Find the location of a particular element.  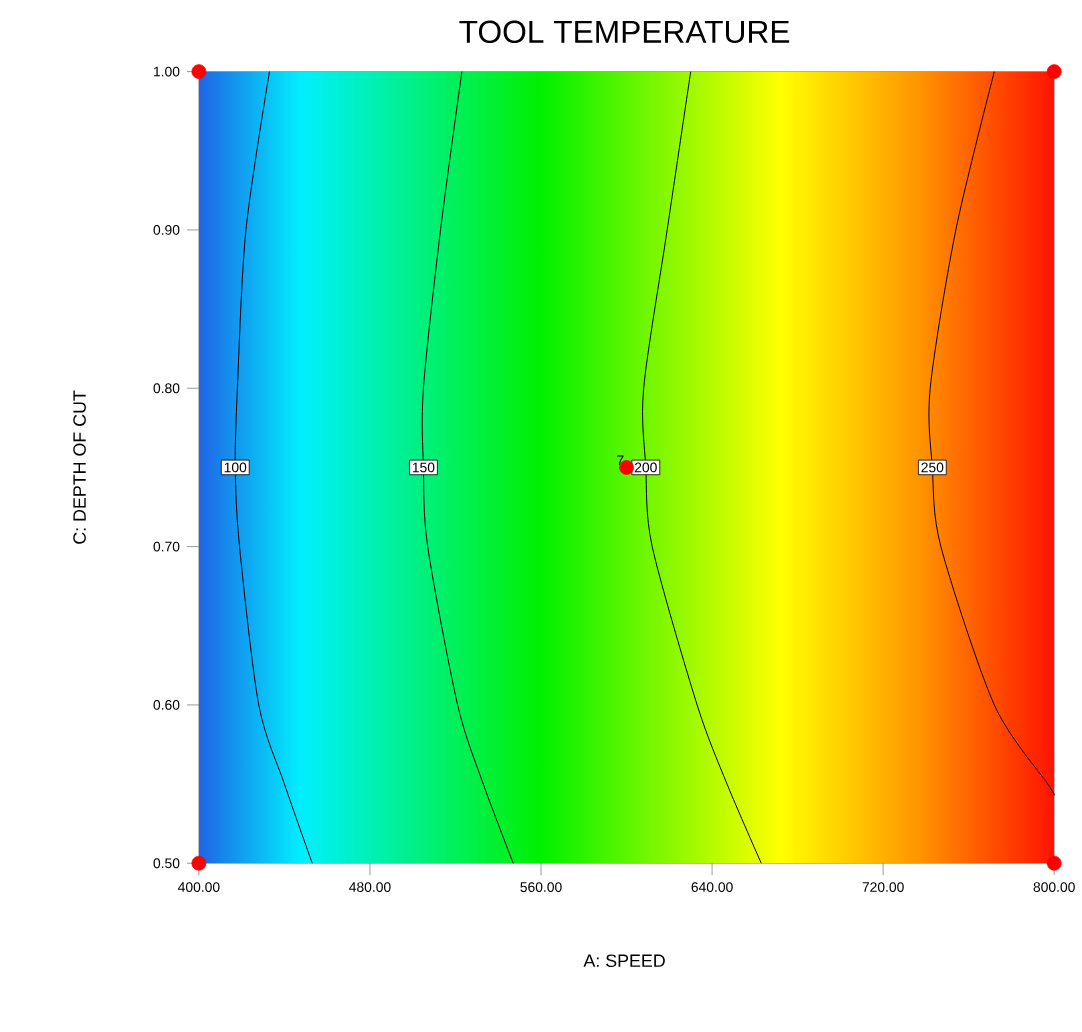

x-axis-title: A: SPEED is located at coordinates (624, 960).